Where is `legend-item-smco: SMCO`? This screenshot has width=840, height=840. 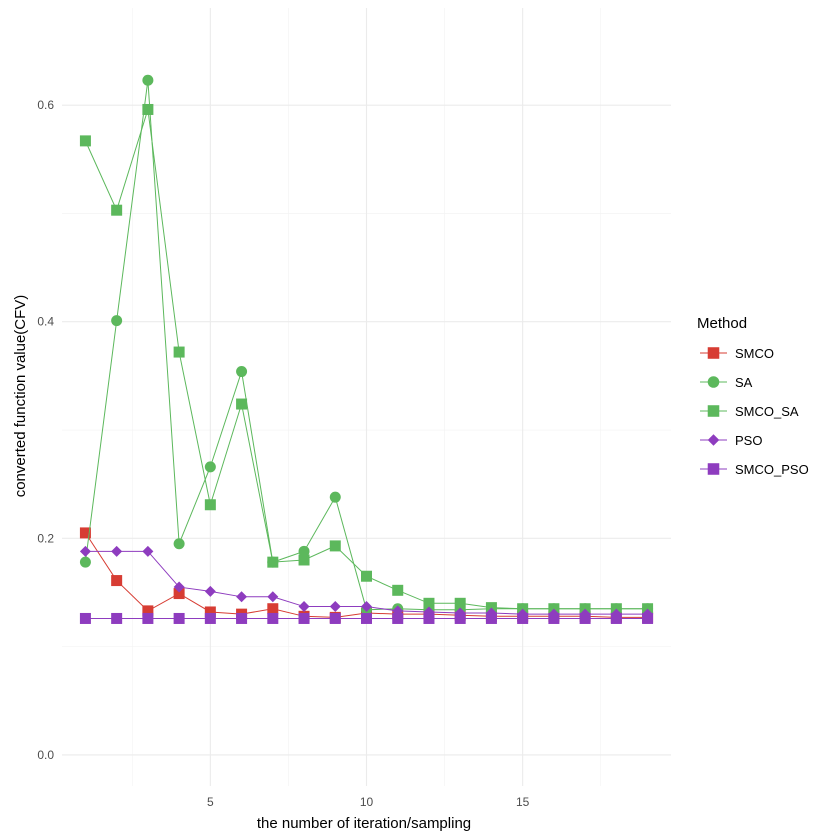 legend-item-smco: SMCO is located at coordinates (737, 353).